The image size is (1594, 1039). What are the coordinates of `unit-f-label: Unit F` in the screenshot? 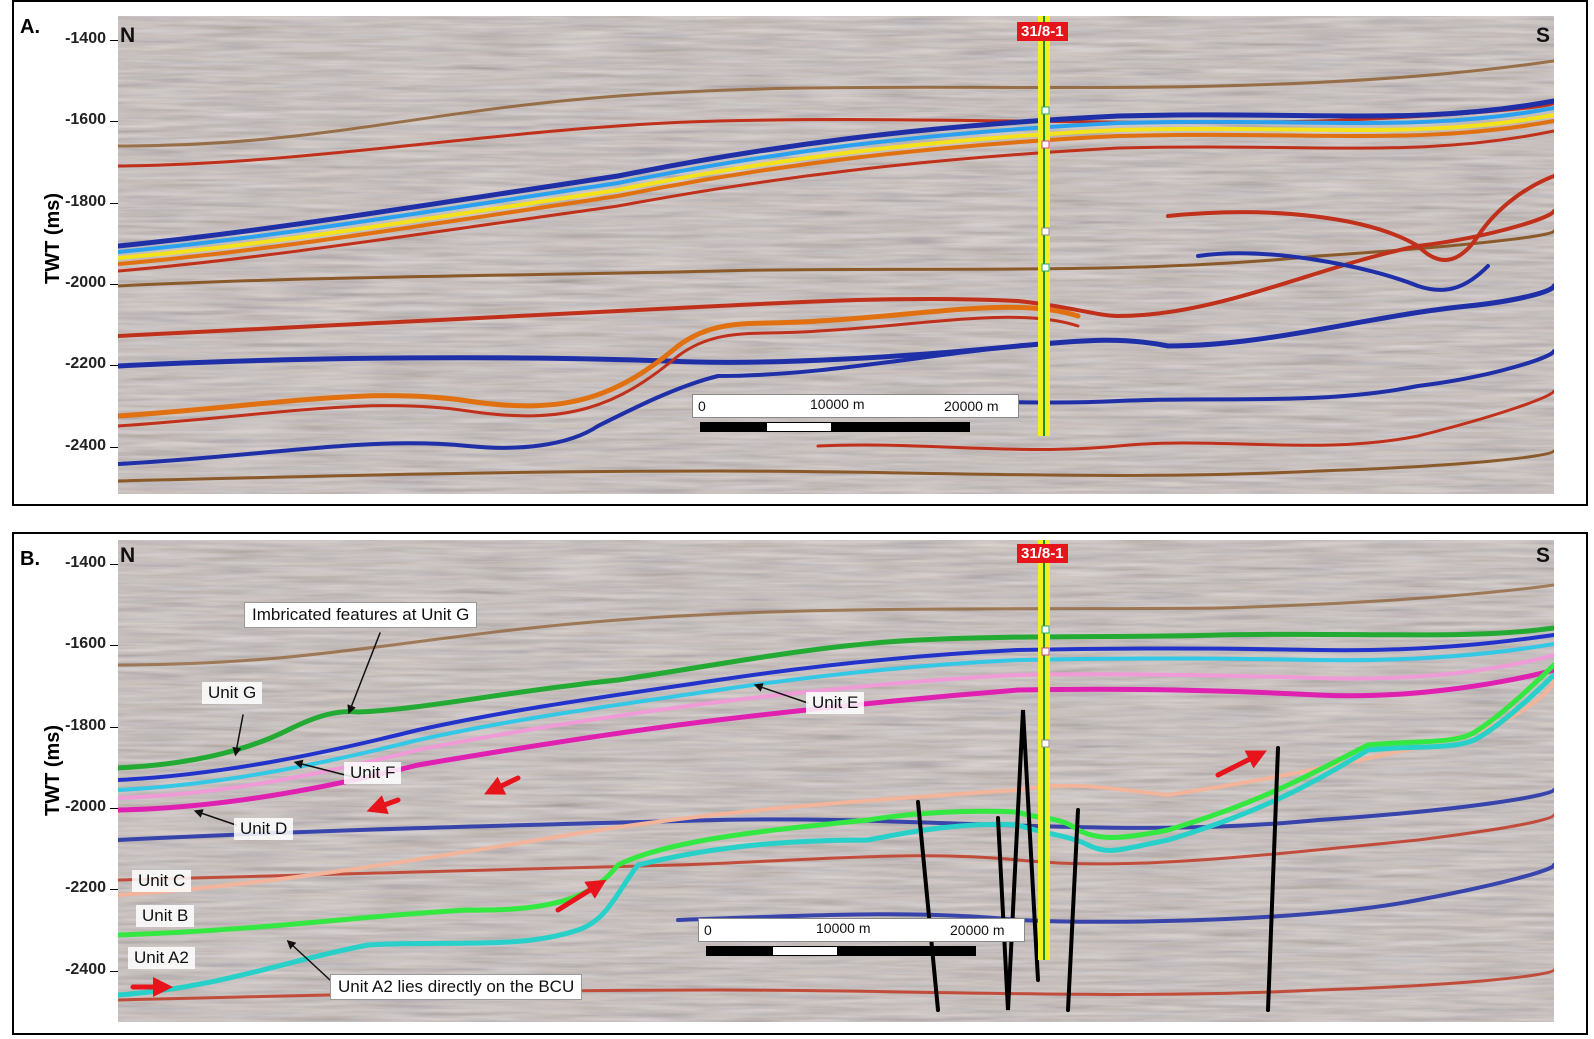 It's located at (373, 773).